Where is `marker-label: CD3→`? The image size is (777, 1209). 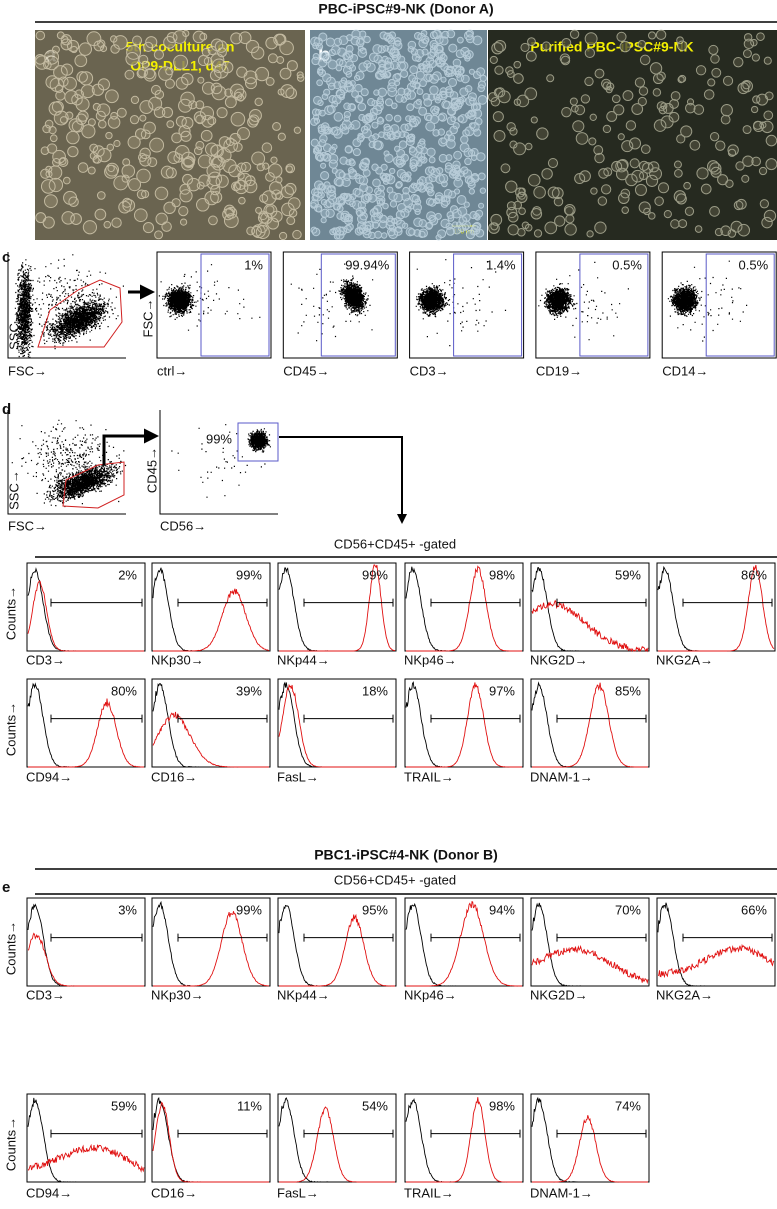
marker-label: CD3→ is located at coordinates (45, 659).